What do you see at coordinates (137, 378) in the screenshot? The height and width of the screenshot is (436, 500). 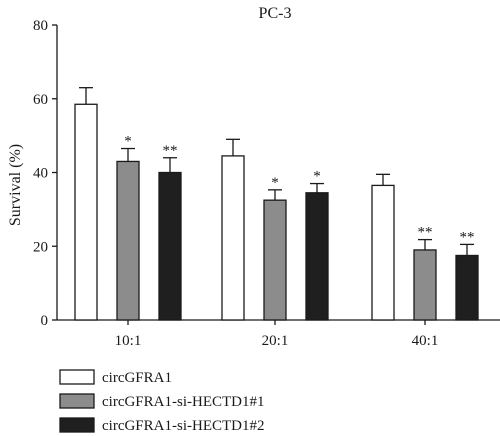 I see `legend-label: circGFRA1` at bounding box center [137, 378].